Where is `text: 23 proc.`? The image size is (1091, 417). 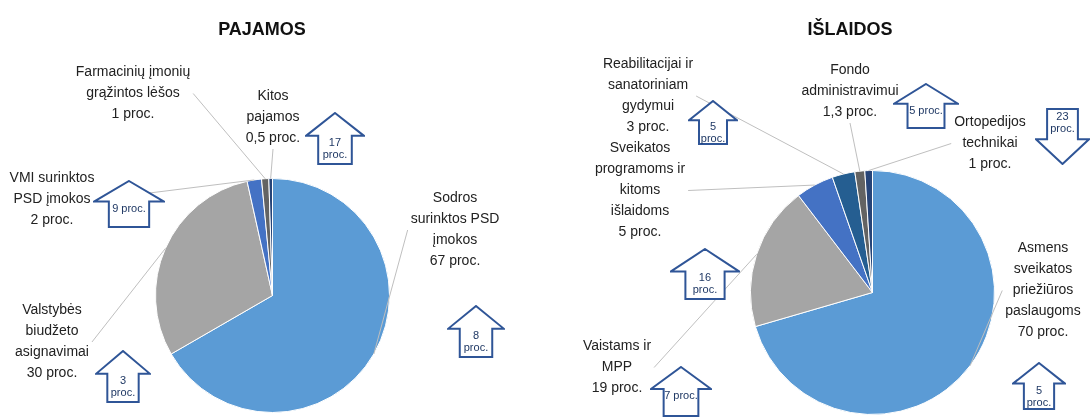 text: 23 proc. is located at coordinates (1062, 122).